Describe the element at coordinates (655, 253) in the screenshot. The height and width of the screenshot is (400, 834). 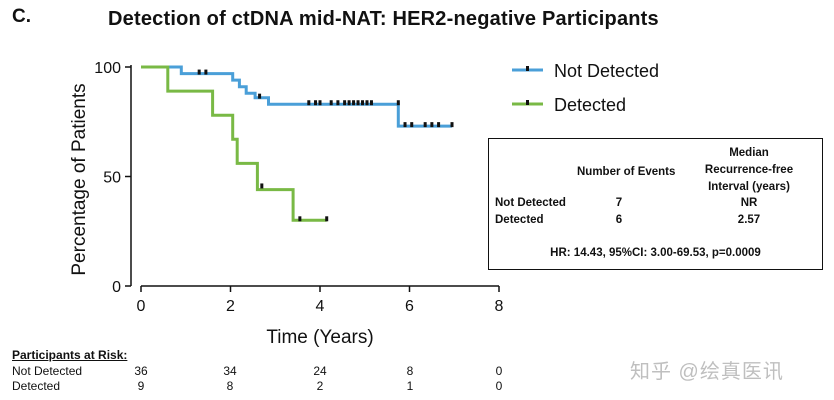
I see `hazard-ratio-text: HR: 14.43, 95%CI: 3.00-69.53, p=0.0009` at that location.